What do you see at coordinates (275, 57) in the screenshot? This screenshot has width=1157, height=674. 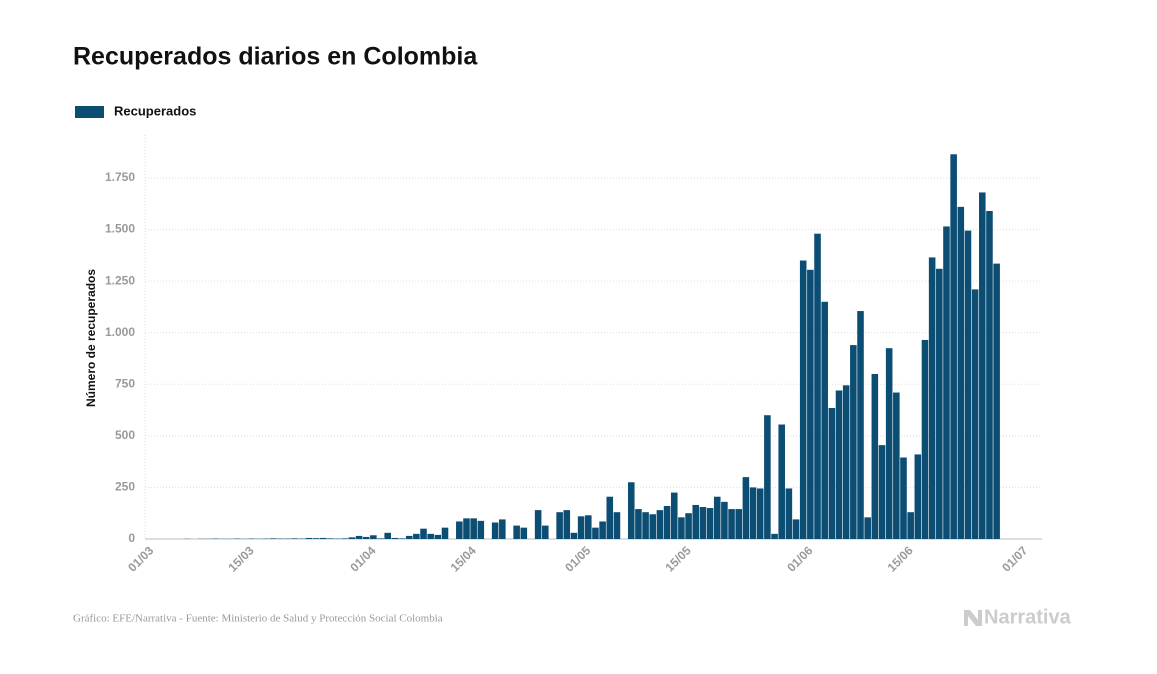 I see `chart-title: Recuperados diarios en Colombia` at bounding box center [275, 57].